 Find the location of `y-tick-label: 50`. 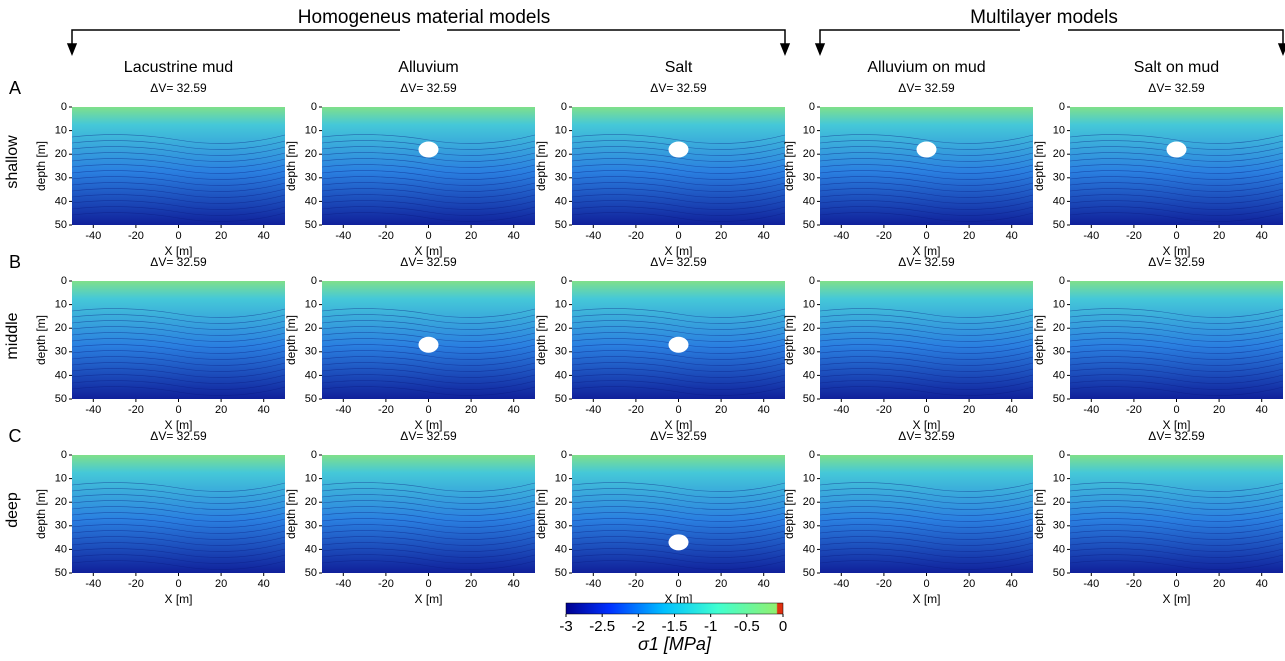

y-tick-label: 50 is located at coordinates (311, 399).